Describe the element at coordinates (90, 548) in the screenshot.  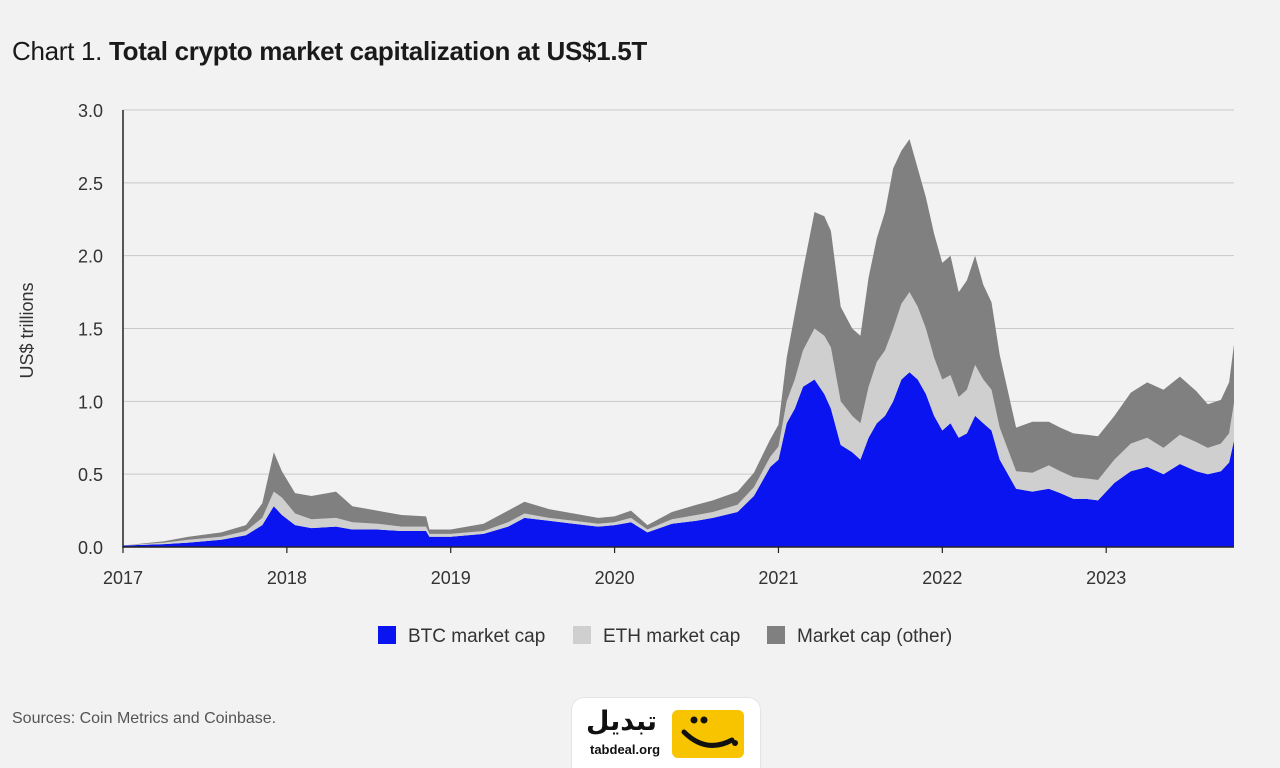
I see `y-tick-label: 0.0` at that location.